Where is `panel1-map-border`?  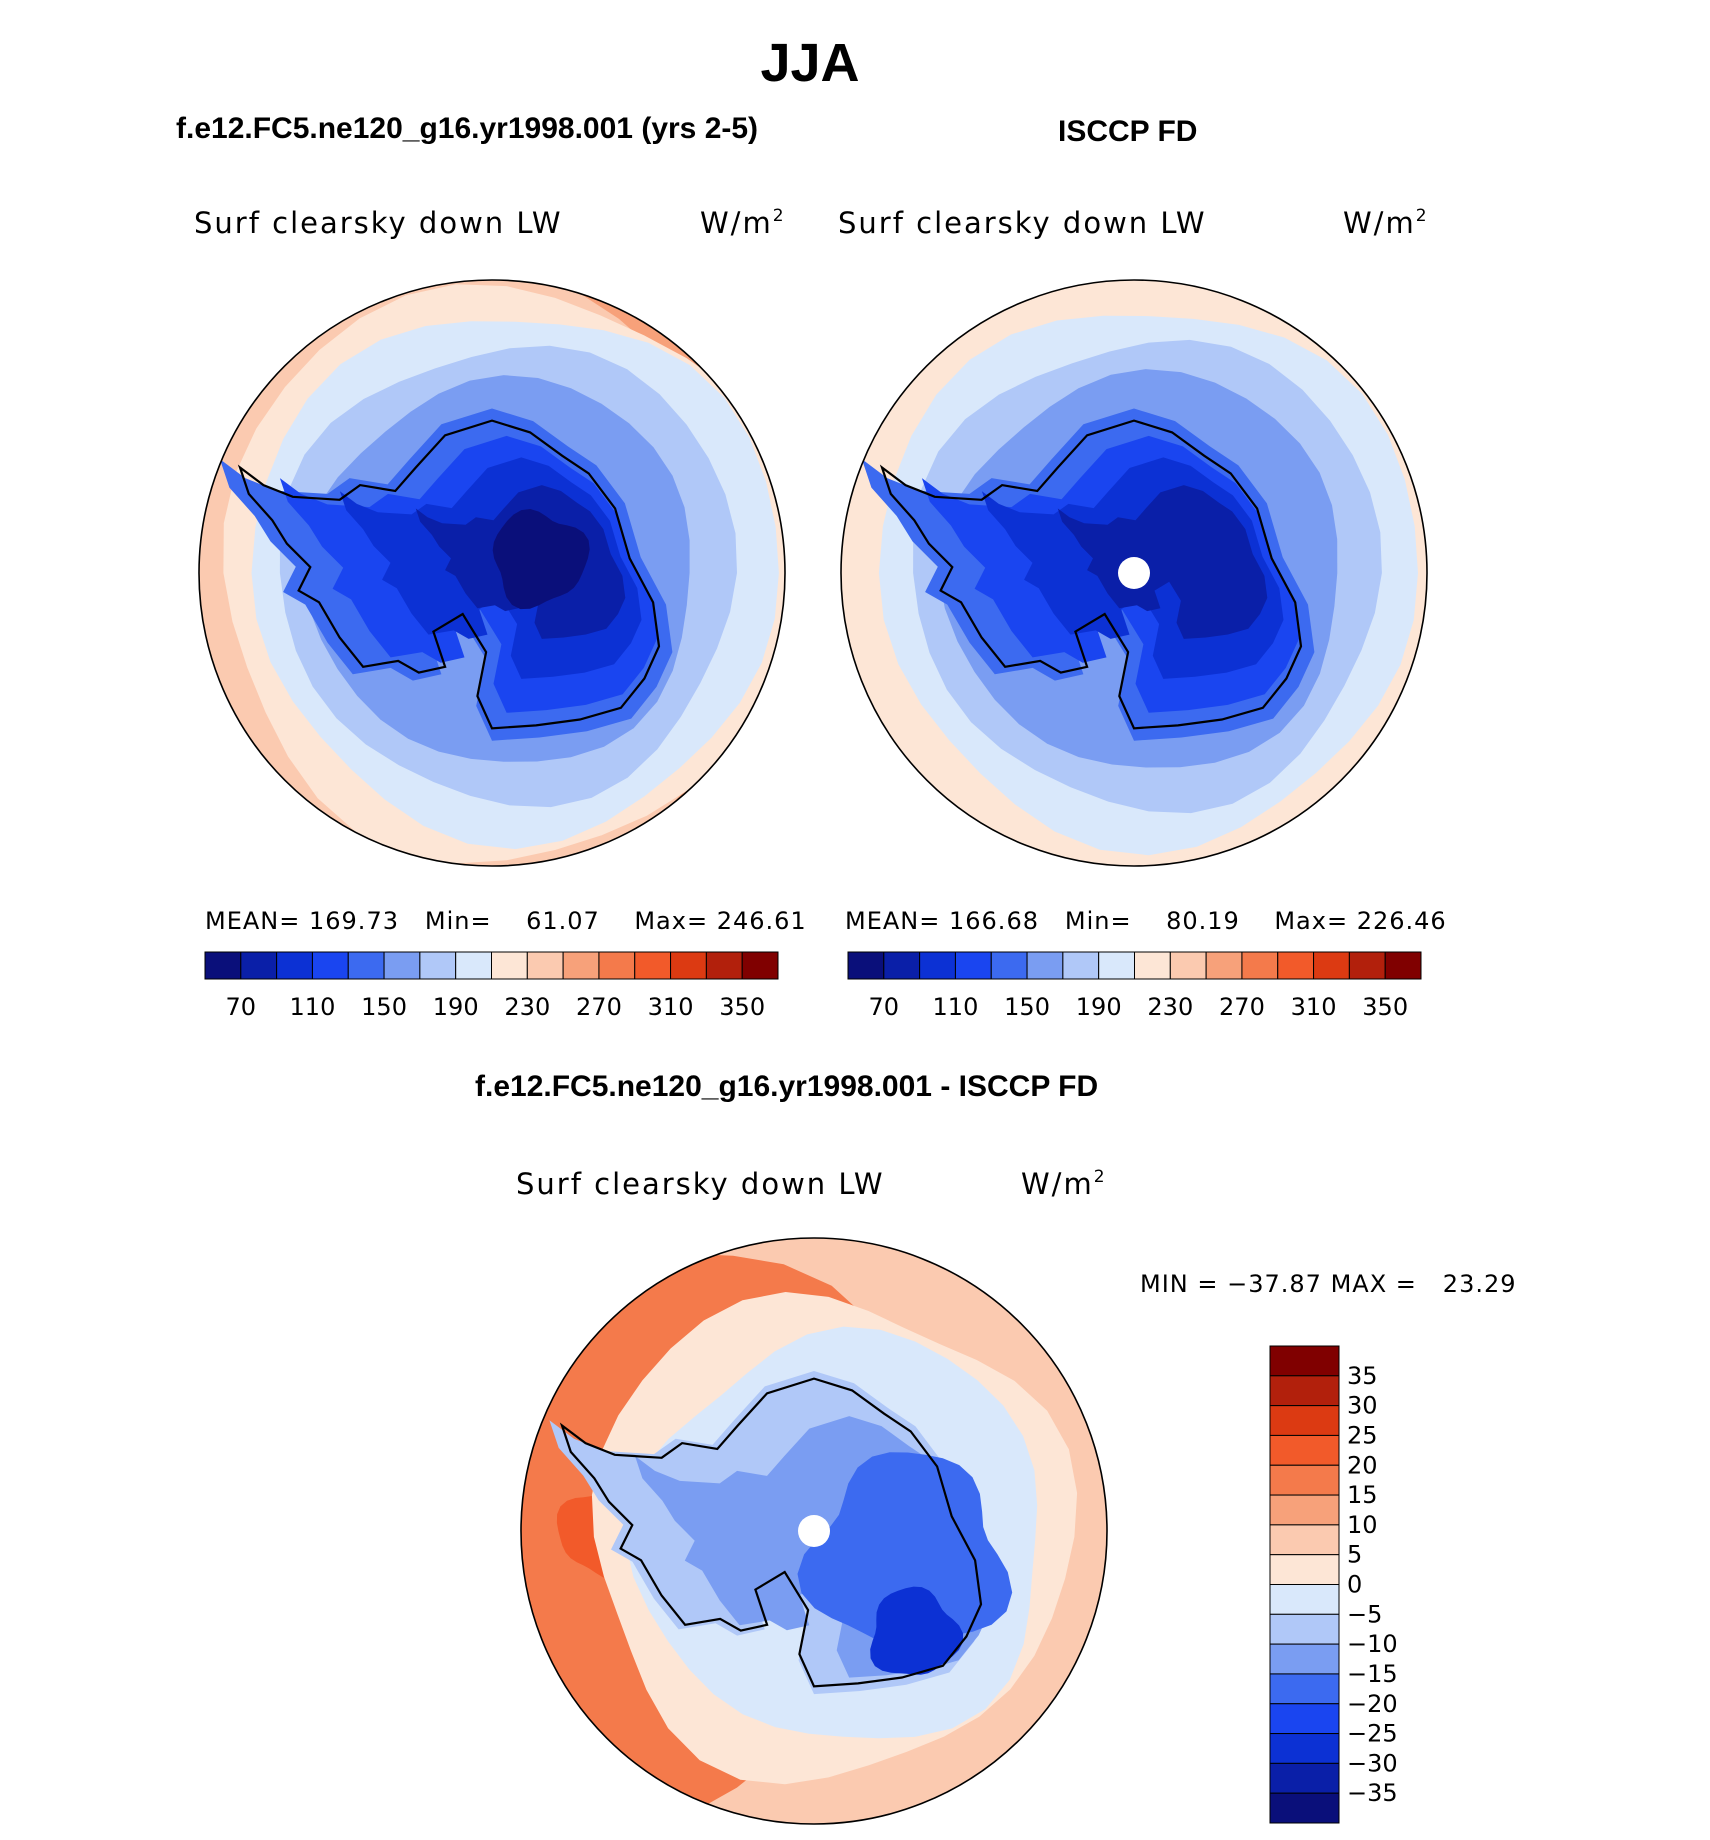
panel1-map-border is located at coordinates (492, 573).